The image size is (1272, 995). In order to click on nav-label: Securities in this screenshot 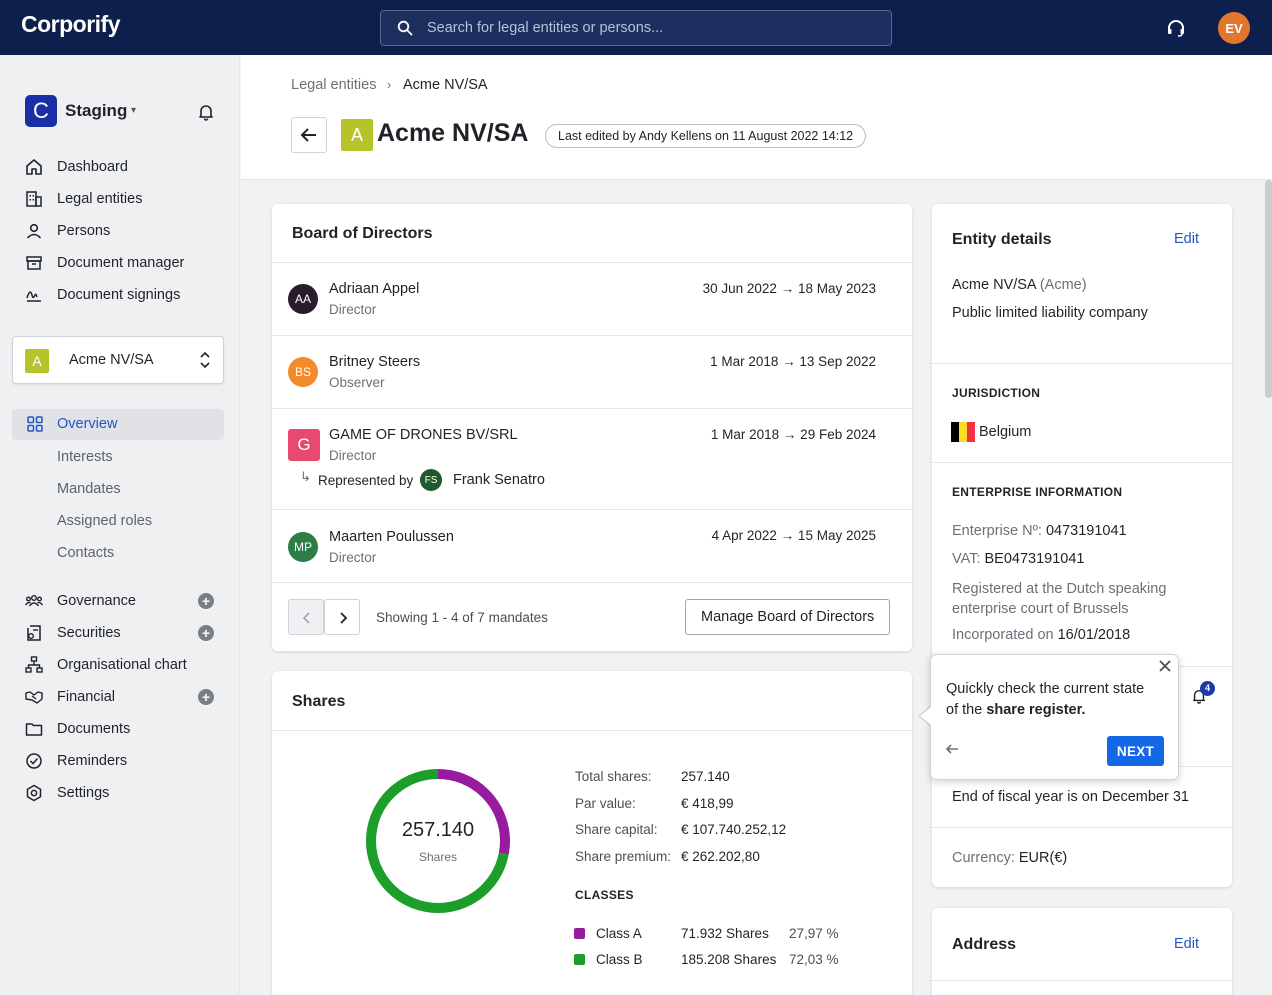, I will do `click(89, 633)`.